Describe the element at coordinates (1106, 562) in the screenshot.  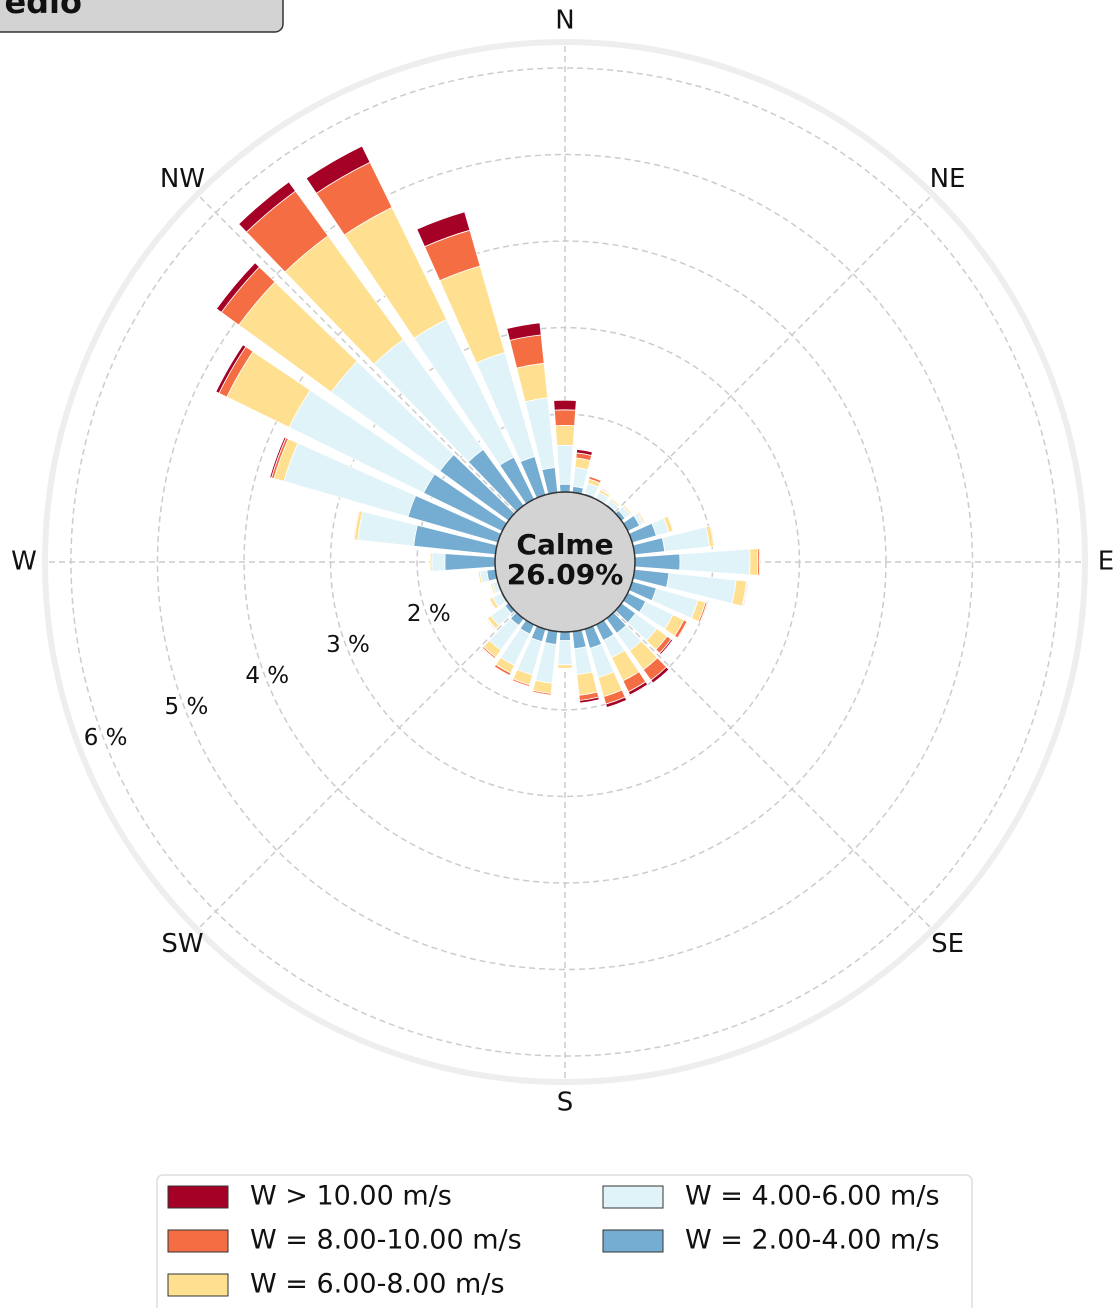
I see `direction-label: E` at that location.